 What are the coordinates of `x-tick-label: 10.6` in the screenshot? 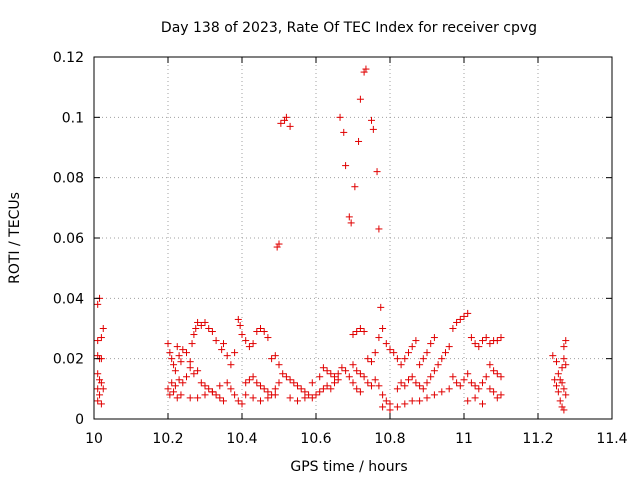 It's located at (315, 439).